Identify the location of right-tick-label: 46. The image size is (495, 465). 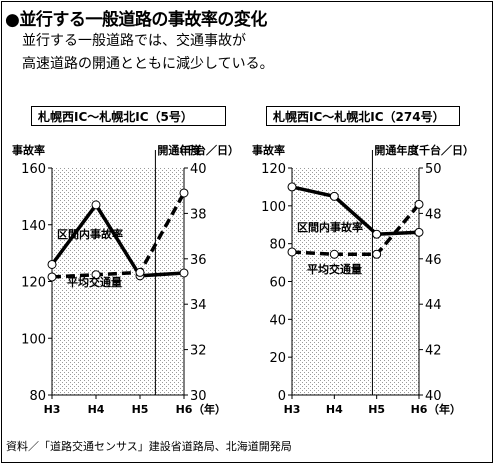
(433, 260).